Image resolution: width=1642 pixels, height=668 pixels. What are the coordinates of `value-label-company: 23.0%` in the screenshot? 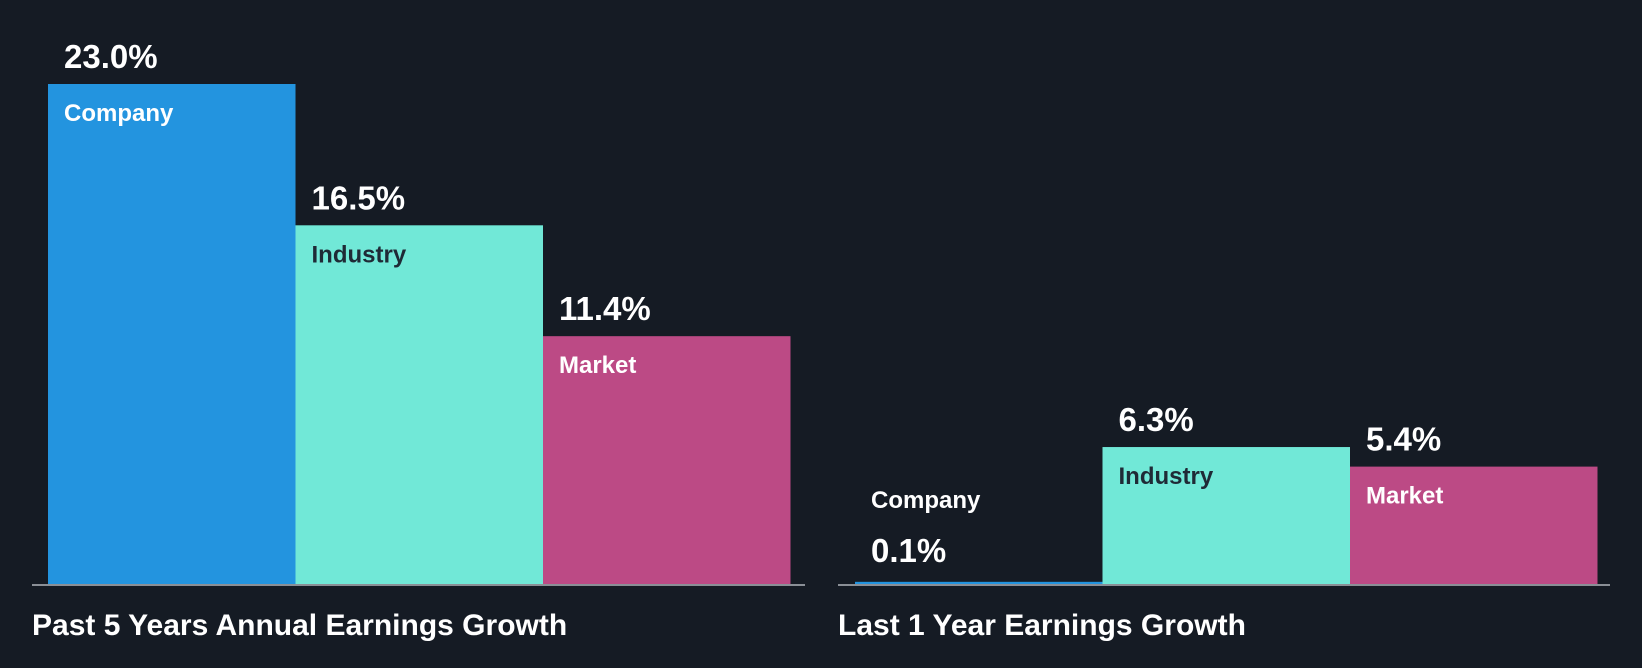 It's located at (111, 56).